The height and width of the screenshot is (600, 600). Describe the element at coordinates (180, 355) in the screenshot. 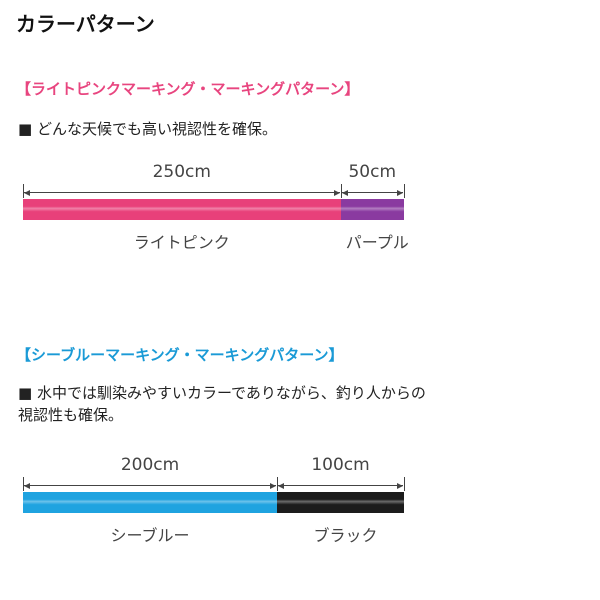

I see `pattern-header-blue: 【シーブルーマーキング・マーキングパターン】` at that location.